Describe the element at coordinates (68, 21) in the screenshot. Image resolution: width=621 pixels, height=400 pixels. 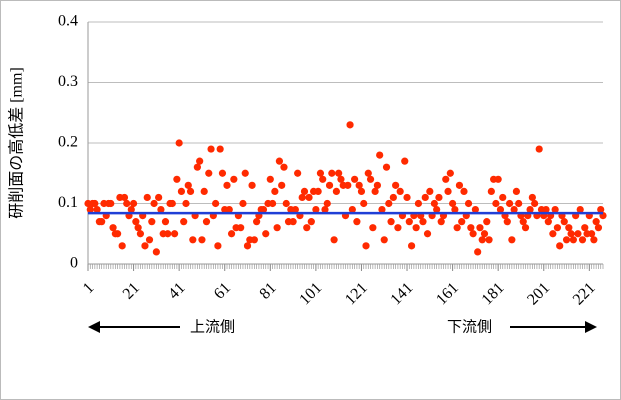
I see `y-tick-label: 0.4` at that location.